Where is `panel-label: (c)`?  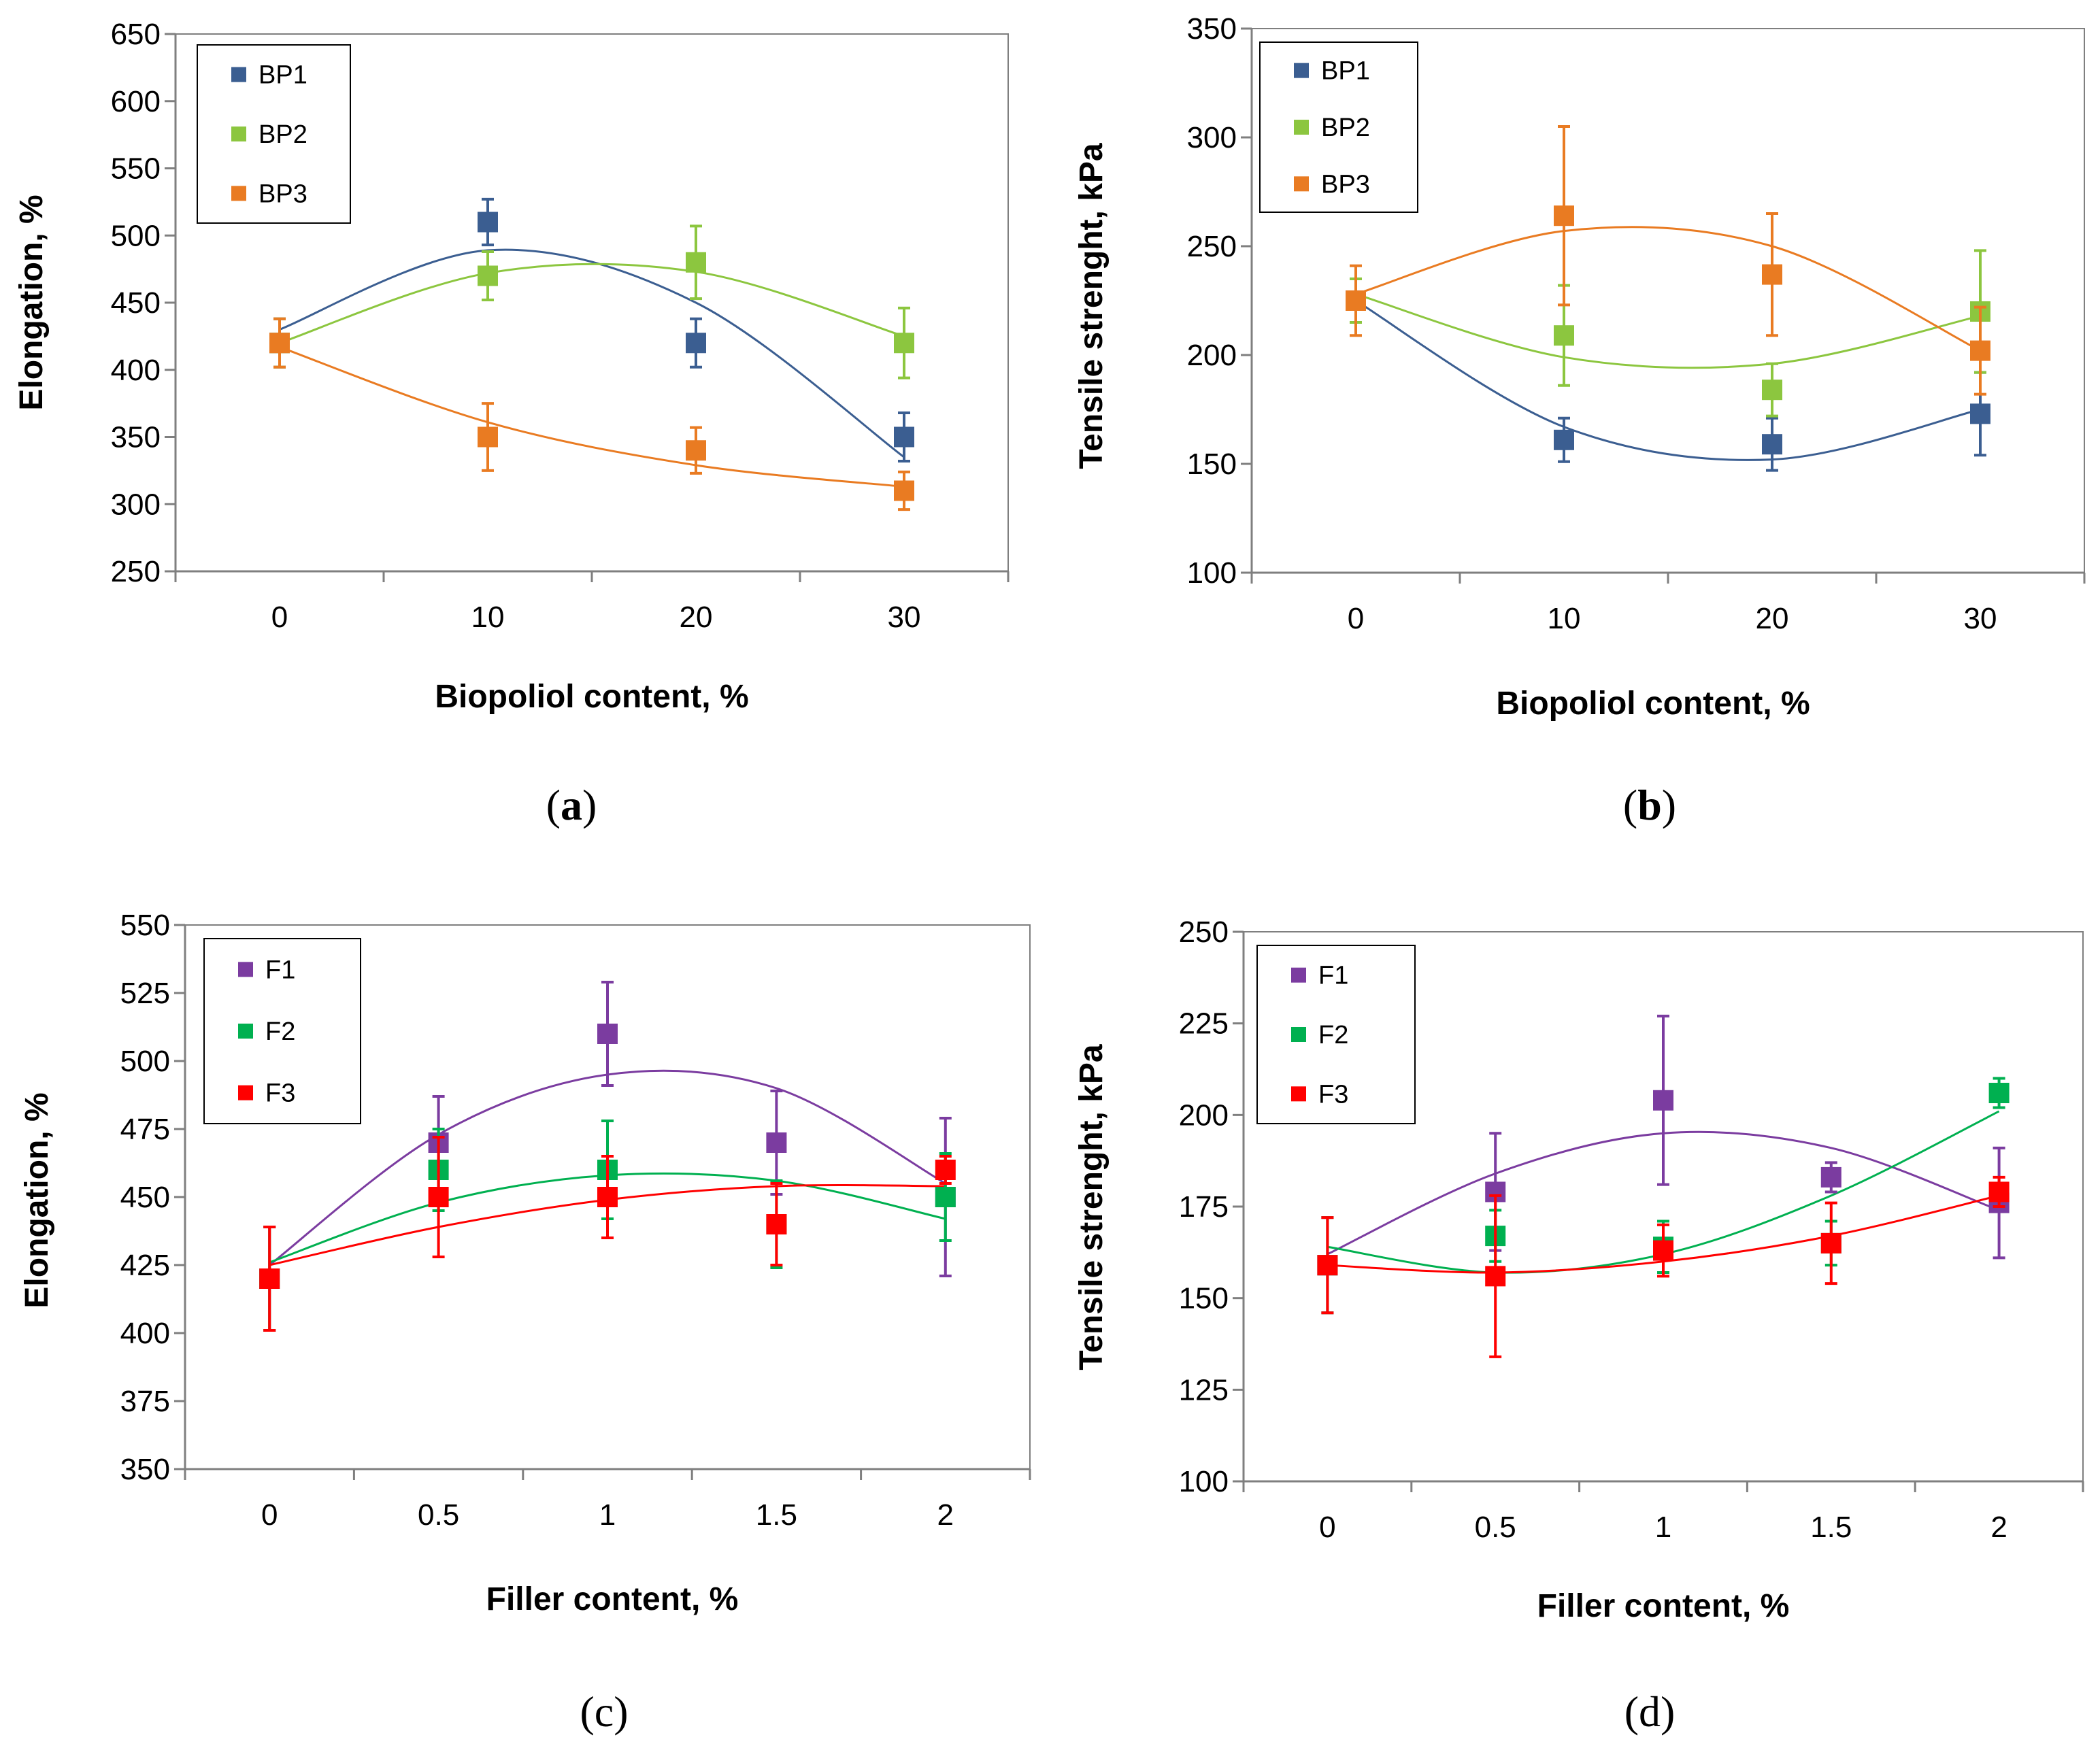
panel-label: (c) is located at coordinates (604, 1711).